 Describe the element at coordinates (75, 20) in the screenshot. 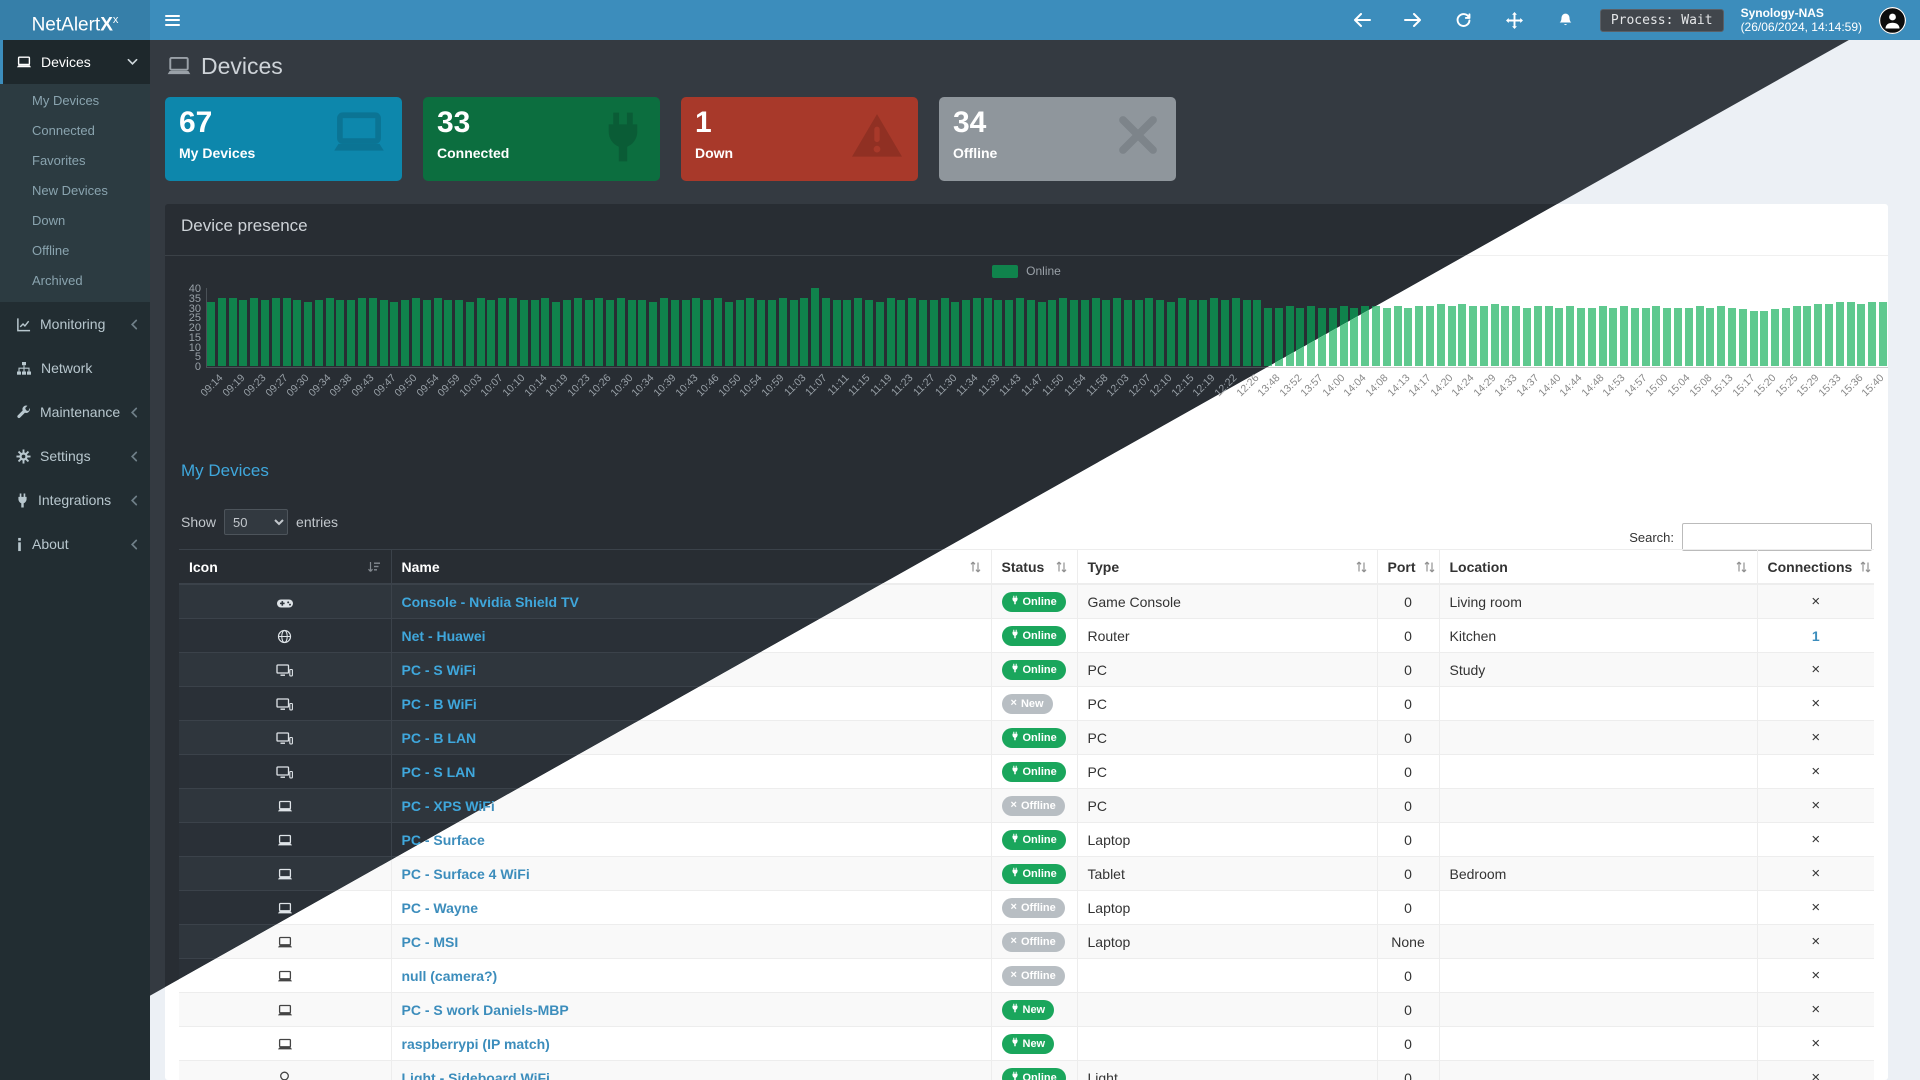

I see `app-logo: NetAlertXx` at that location.